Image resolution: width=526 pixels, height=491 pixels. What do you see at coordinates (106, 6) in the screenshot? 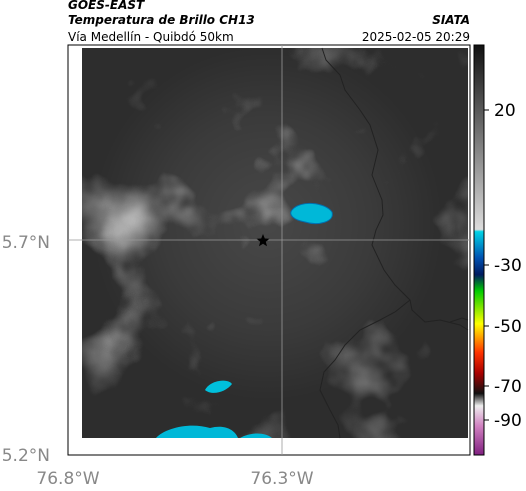
I see `satellite-title: GOES-EAST` at bounding box center [106, 6].